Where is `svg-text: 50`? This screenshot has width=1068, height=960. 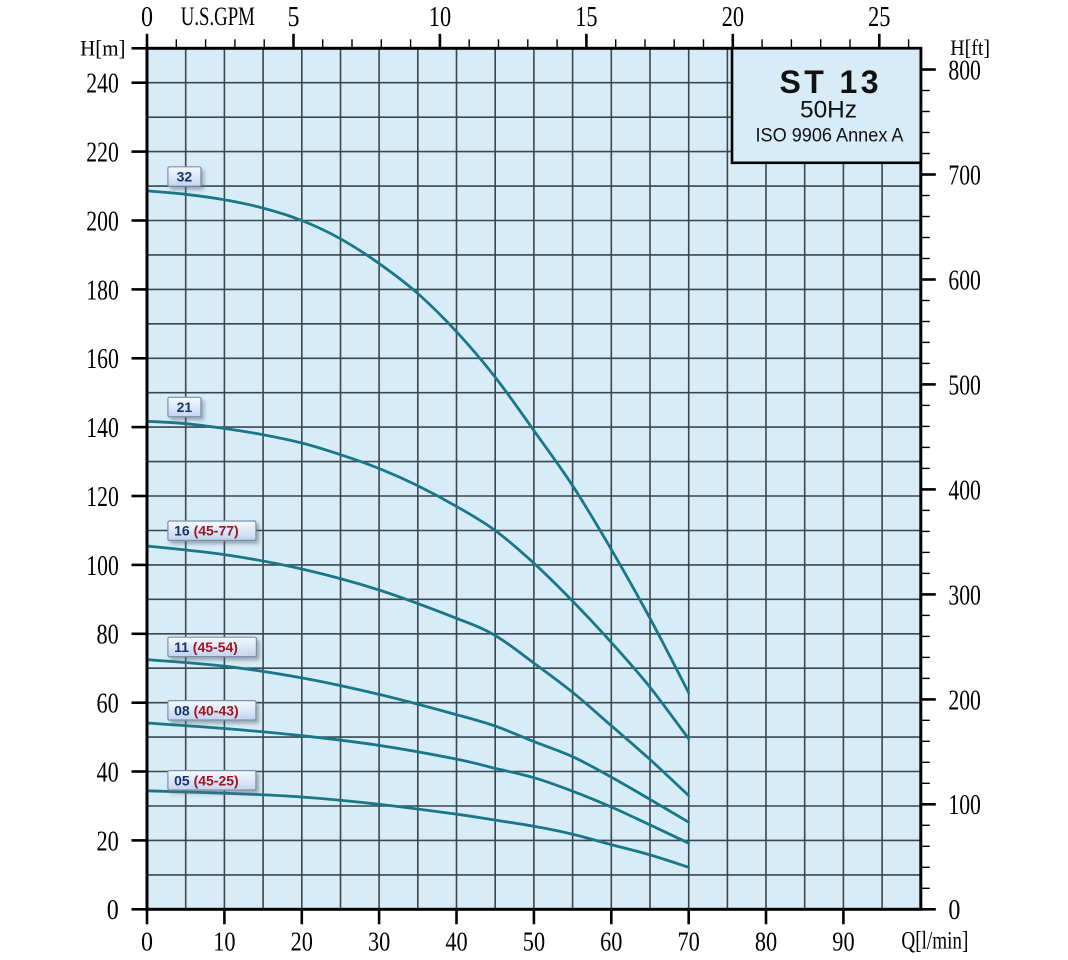 svg-text: 50 is located at coordinates (534, 942).